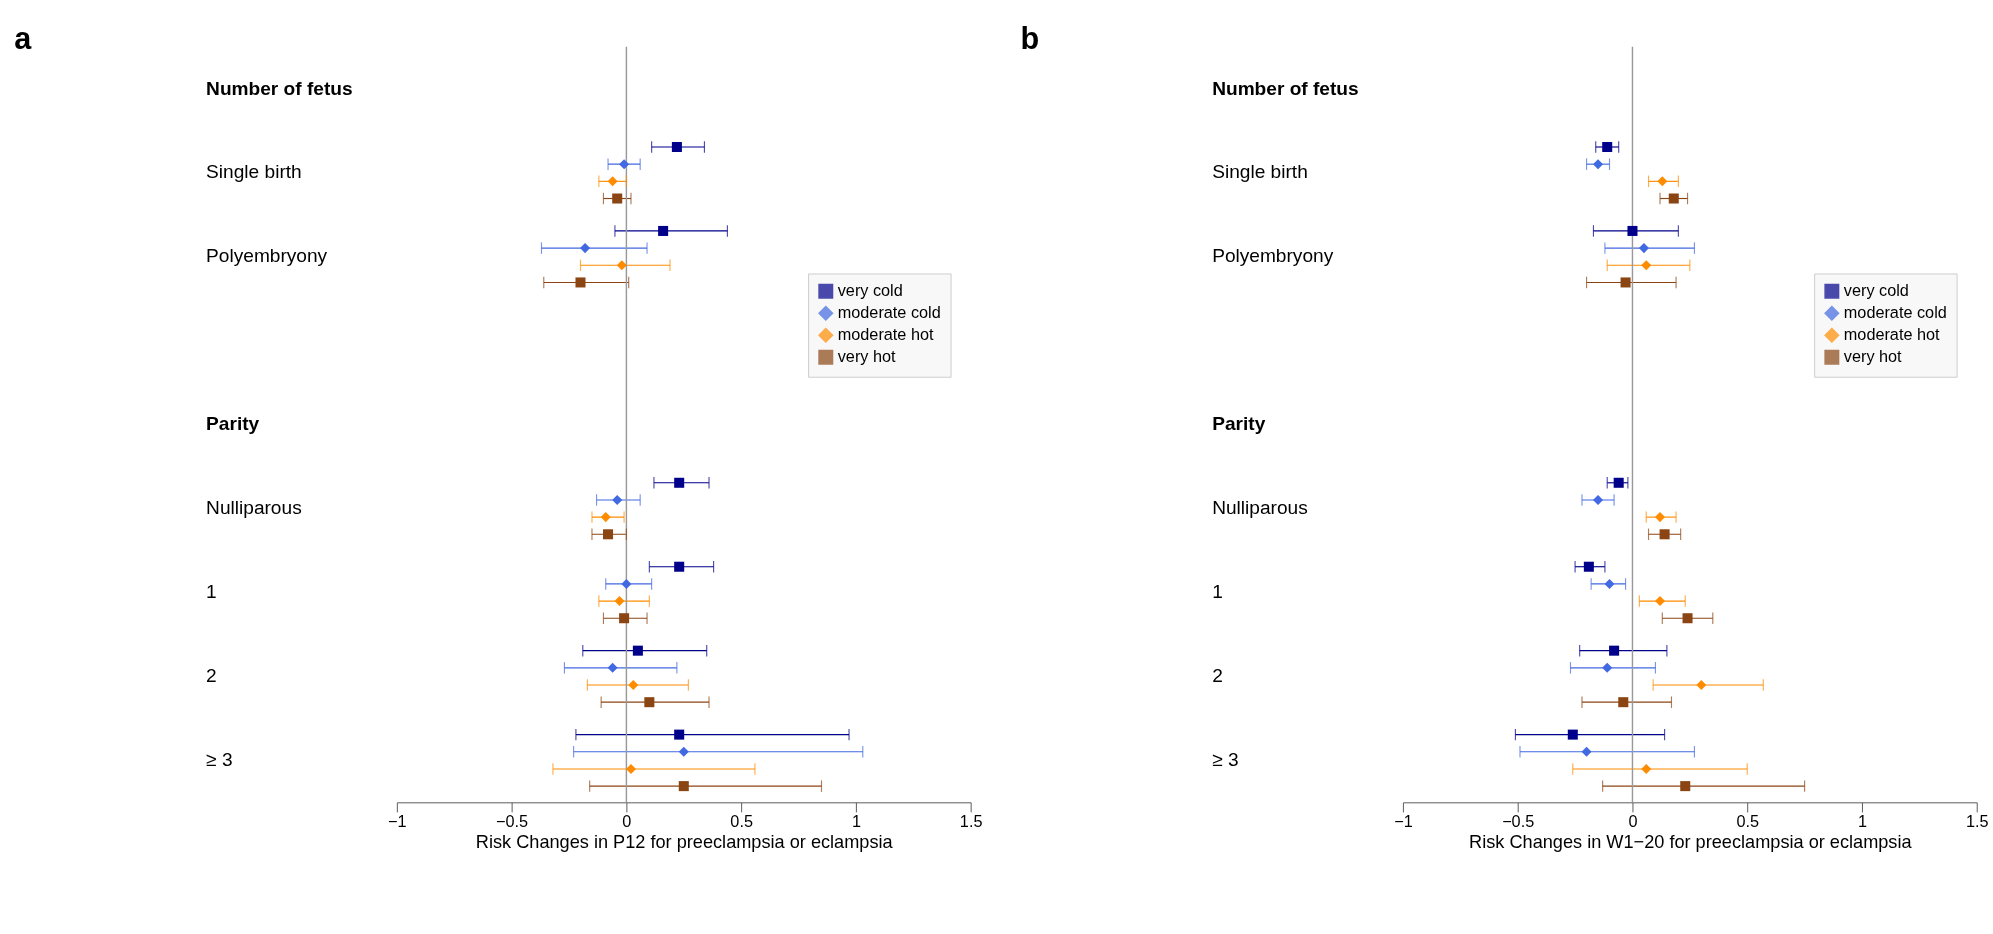  Describe the element at coordinates (1691, 841) in the screenshot. I see `x-axis-title: Risk Changes in W1−20 for preeclampsia or eclampsia` at that location.